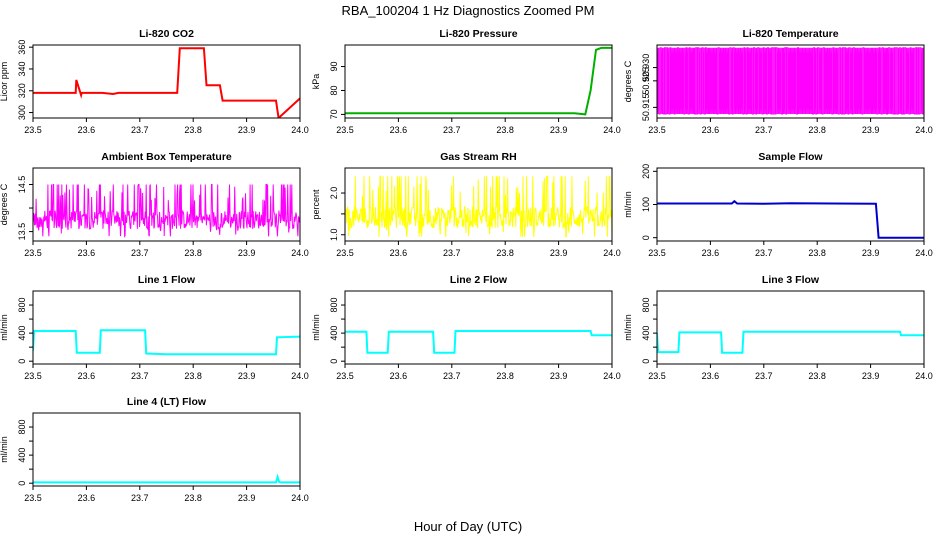 Image resolution: width=936 pixels, height=545 pixels. Describe the element at coordinates (22, 112) in the screenshot. I see `y-tick-label: 300` at that location.